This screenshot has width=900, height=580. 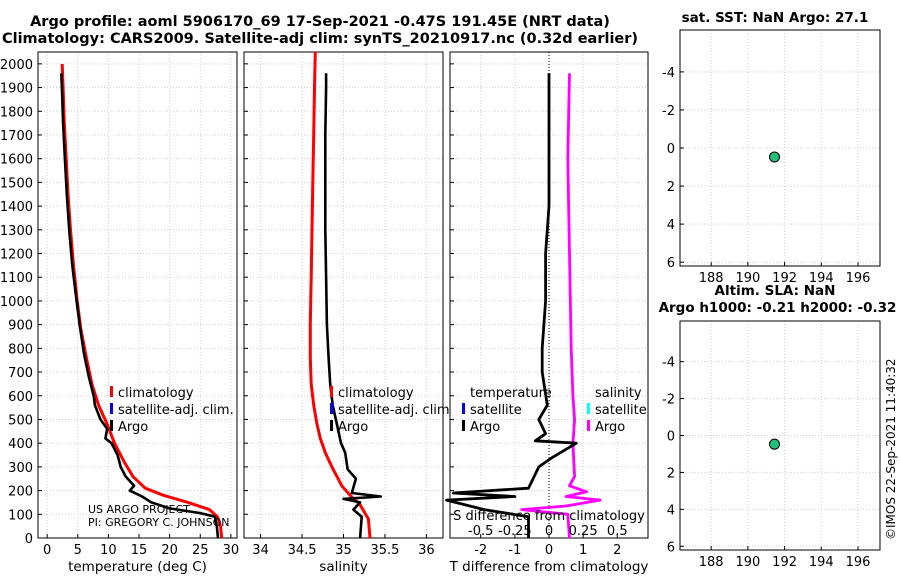 I want to click on difference-xtick-label: 1, so click(x=583, y=550).